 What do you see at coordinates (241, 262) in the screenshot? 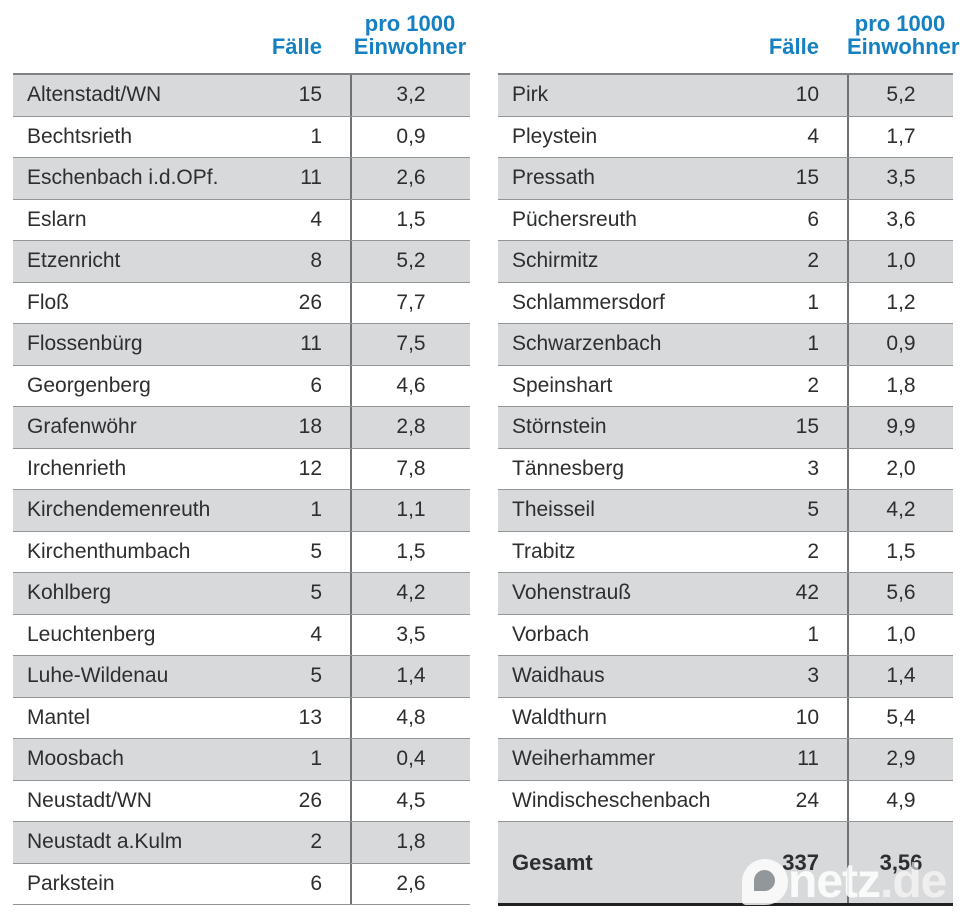
I see `table-row: Etzenricht 8 5,2` at bounding box center [241, 262].